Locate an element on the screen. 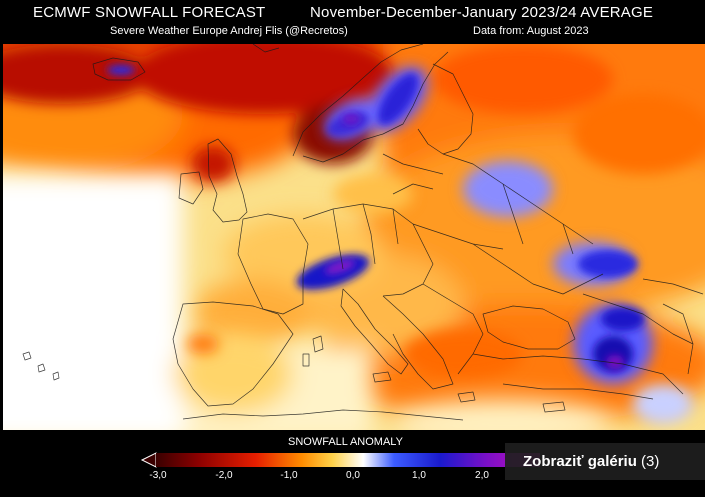 The width and height of the screenshot is (705, 497). mediterranean-islands is located at coordinates (434, 374).